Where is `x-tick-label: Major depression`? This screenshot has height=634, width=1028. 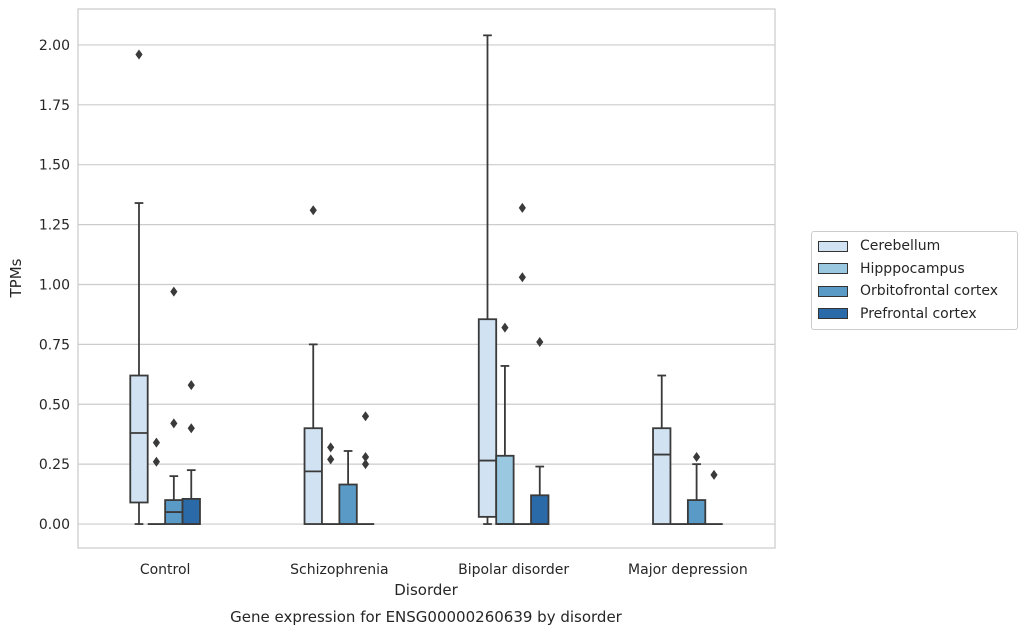 x-tick-label: Major depression is located at coordinates (688, 570).